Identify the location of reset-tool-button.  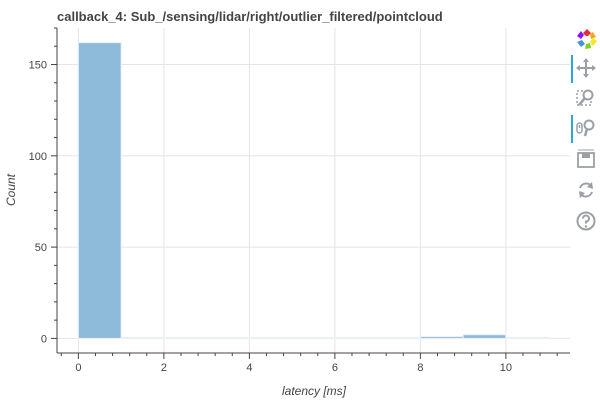
(585, 190).